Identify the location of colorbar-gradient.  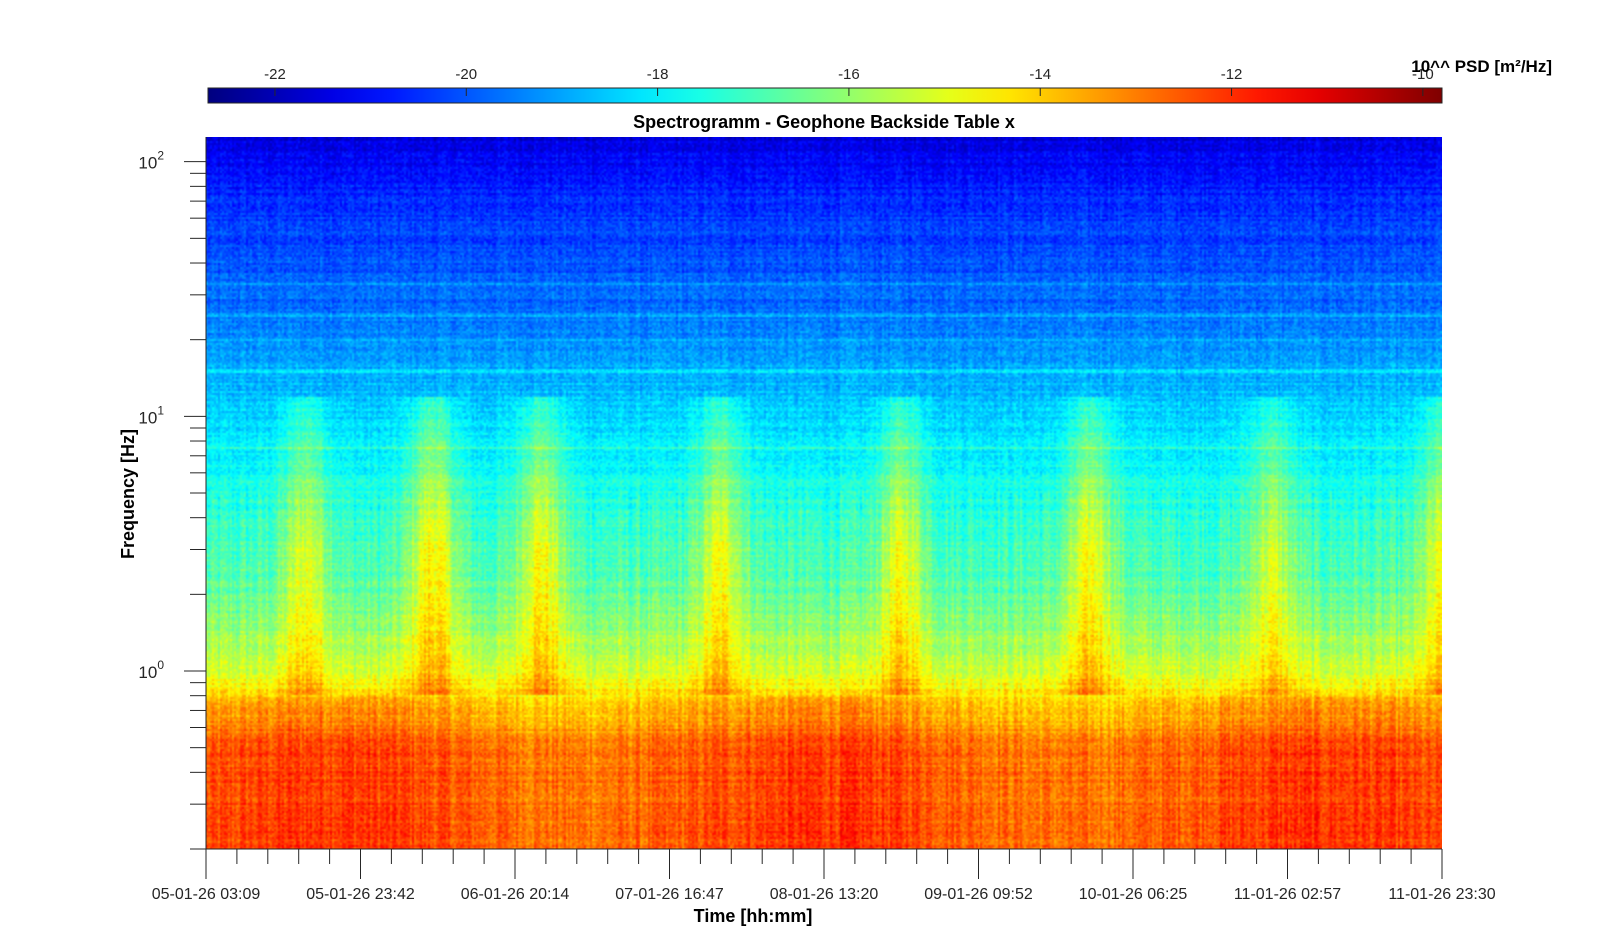
(825, 95).